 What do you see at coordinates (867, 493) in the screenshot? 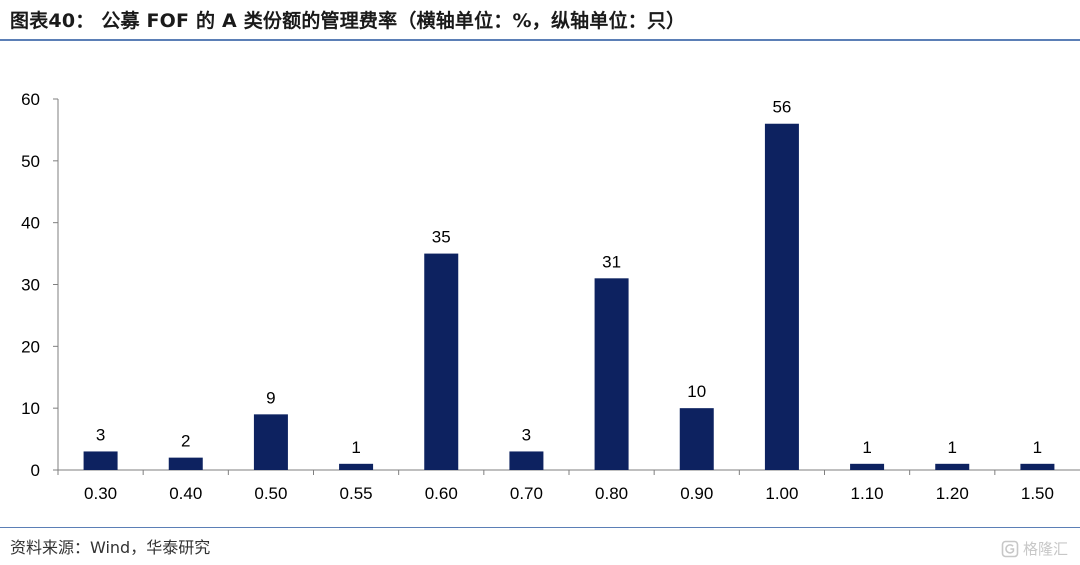
I see `x-tick-label: 1.10` at bounding box center [867, 493].